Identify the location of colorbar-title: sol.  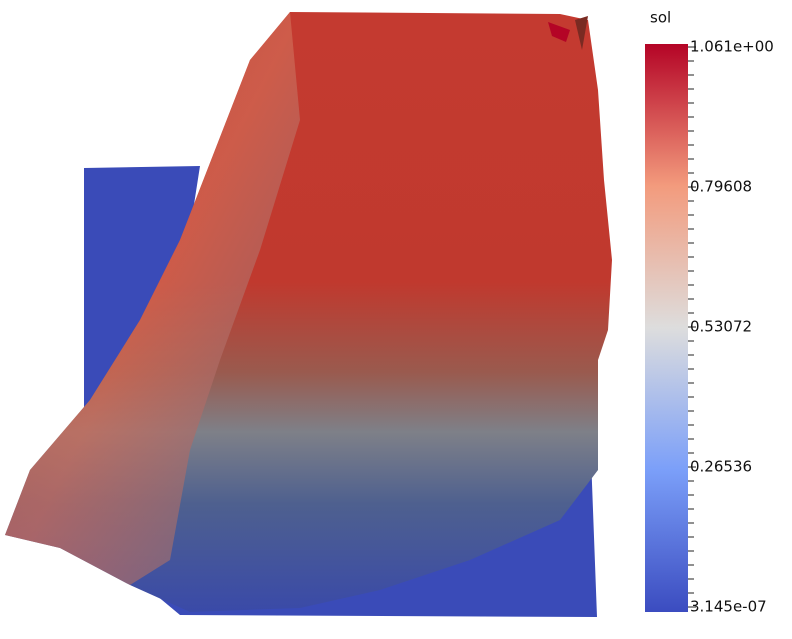
(660, 18).